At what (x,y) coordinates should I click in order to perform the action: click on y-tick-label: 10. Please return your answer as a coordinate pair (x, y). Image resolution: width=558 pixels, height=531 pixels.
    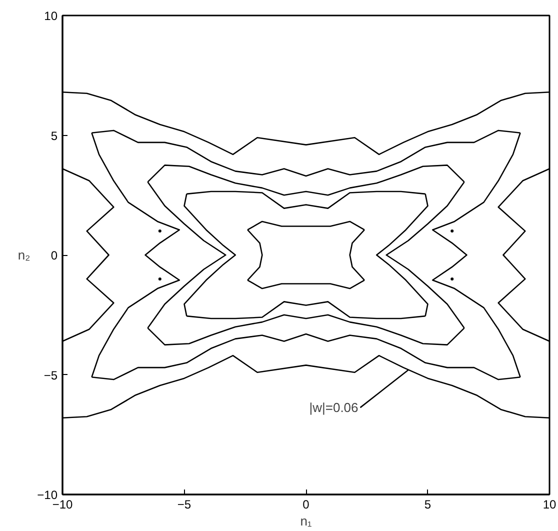
    Looking at the image, I should click on (51, 16).